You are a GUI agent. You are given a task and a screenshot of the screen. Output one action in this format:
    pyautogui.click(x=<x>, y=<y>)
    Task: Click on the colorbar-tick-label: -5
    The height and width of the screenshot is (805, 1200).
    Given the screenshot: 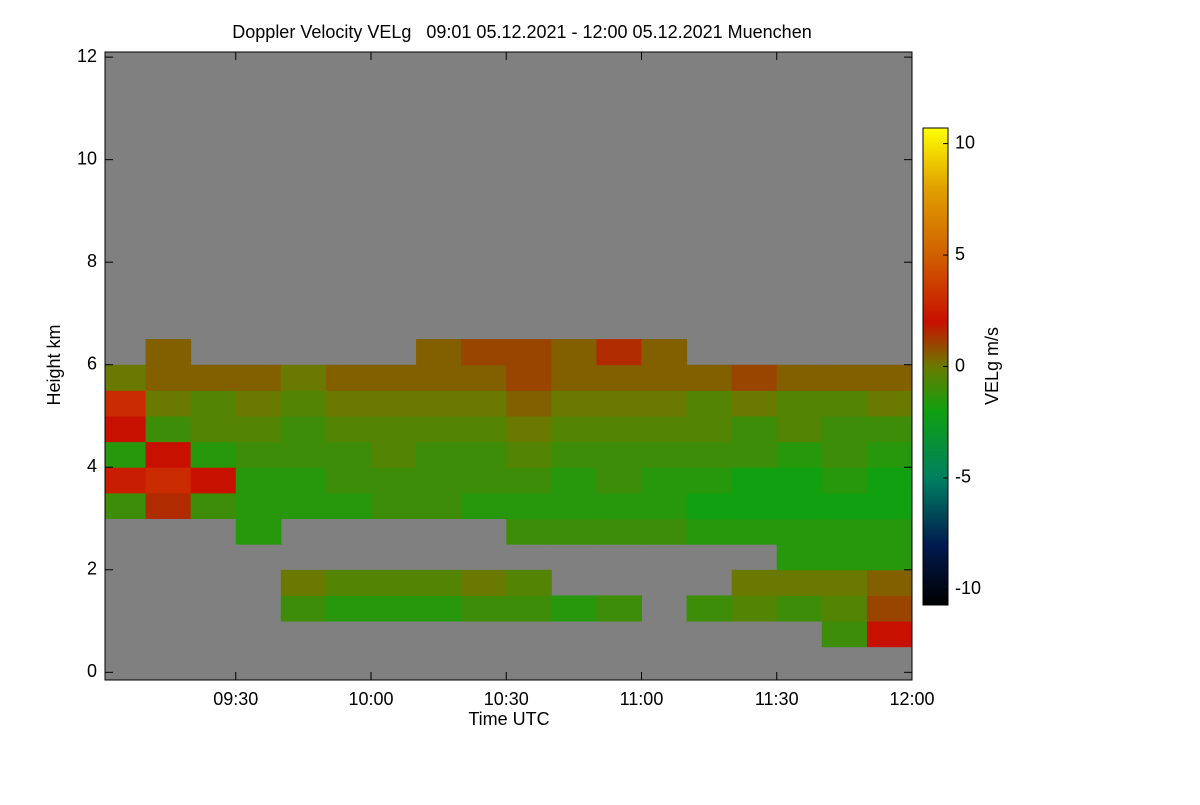 What is the action you would take?
    pyautogui.click(x=963, y=477)
    